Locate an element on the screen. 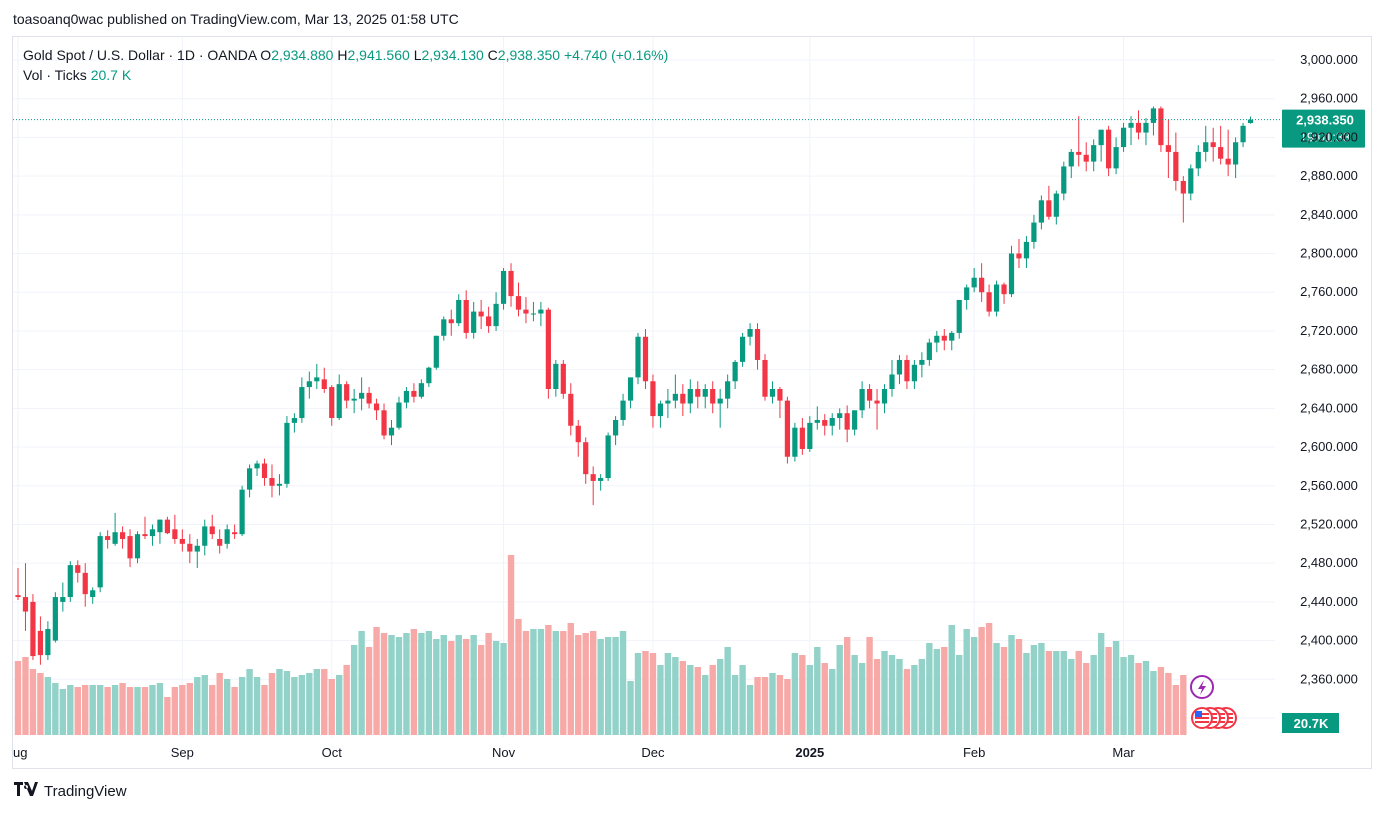 This screenshot has width=1384, height=813. symbol-title: Gold Spot / U.S. Dollar · 1D · OANDA is located at coordinates (140, 55).